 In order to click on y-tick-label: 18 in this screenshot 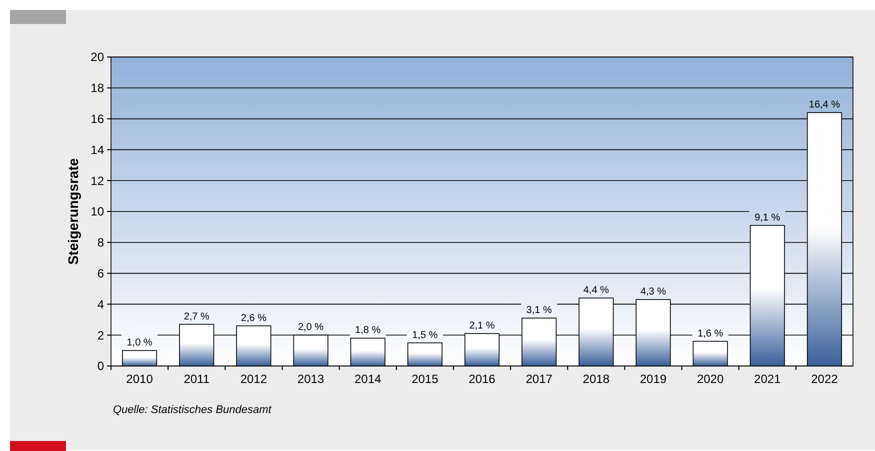, I will do `click(97, 88)`.